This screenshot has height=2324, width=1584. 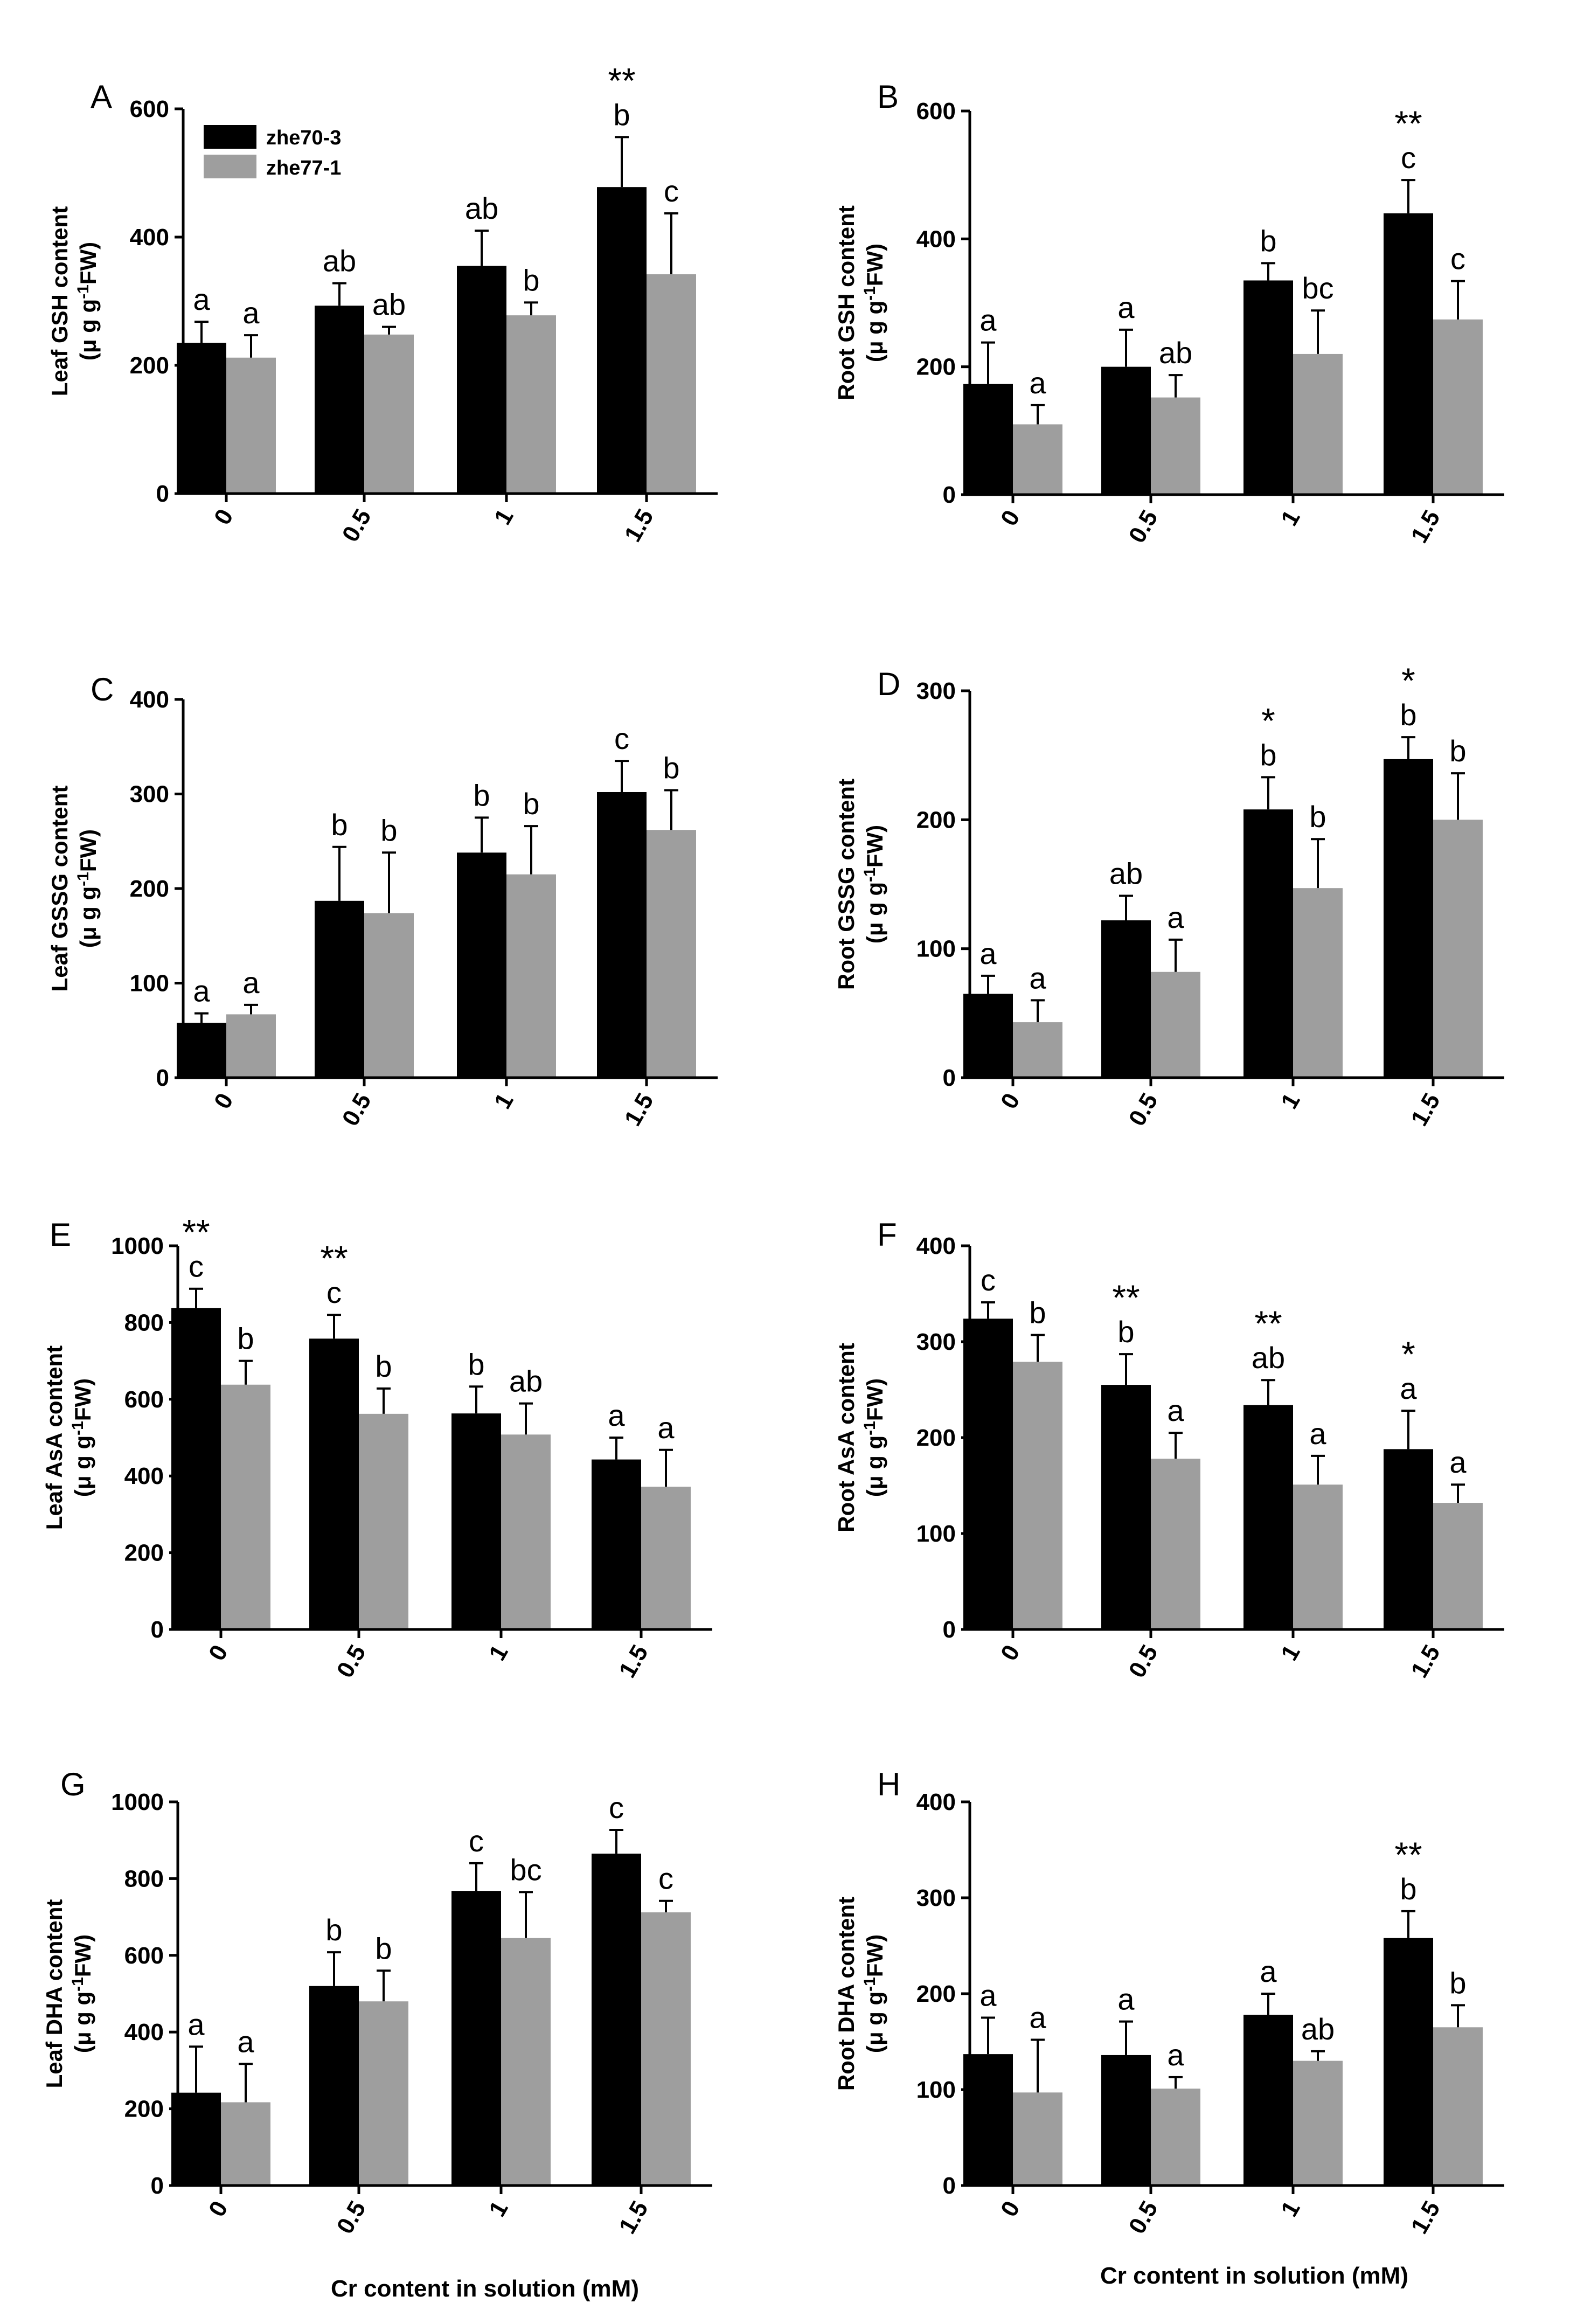 I want to click on bar-h-zhe77-1-1.5, so click(x=1458, y=2106).